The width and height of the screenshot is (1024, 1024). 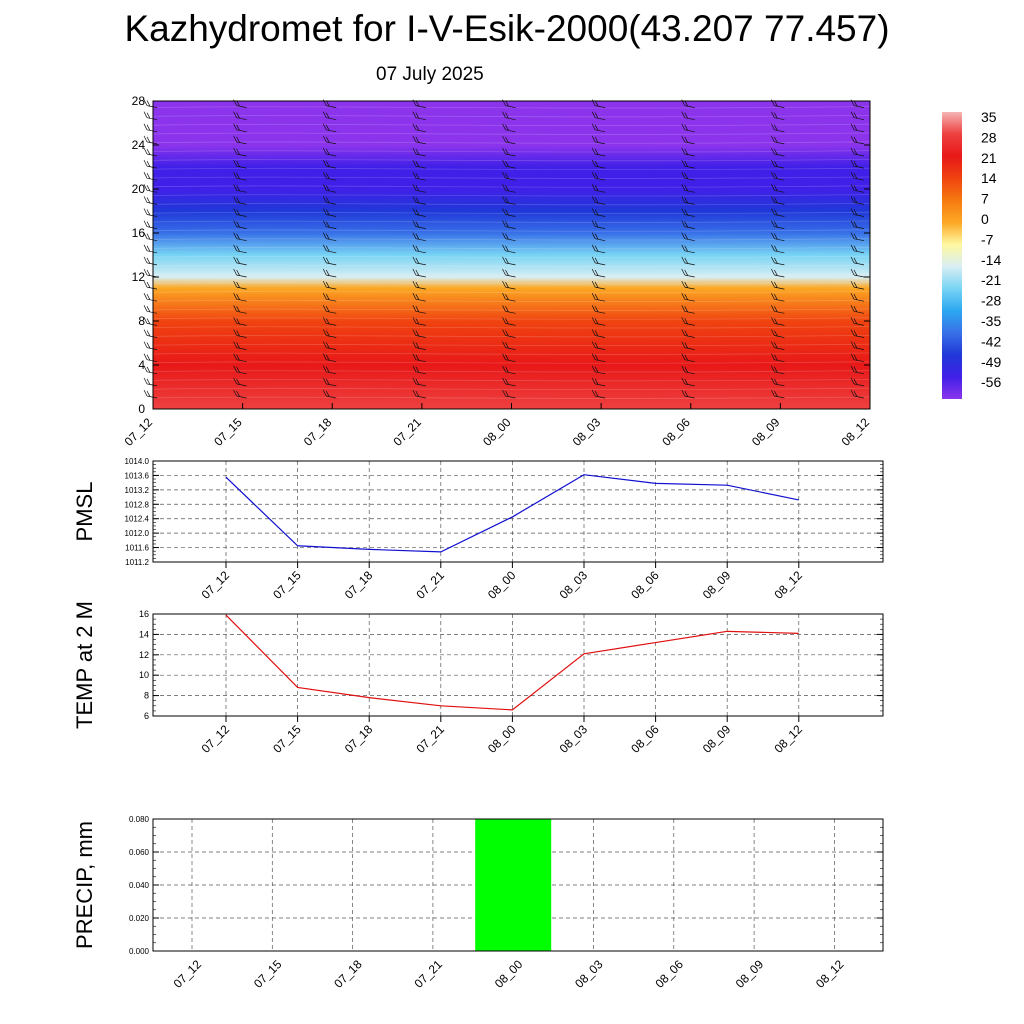 I want to click on colorbar-label: -35, so click(x=991, y=321).